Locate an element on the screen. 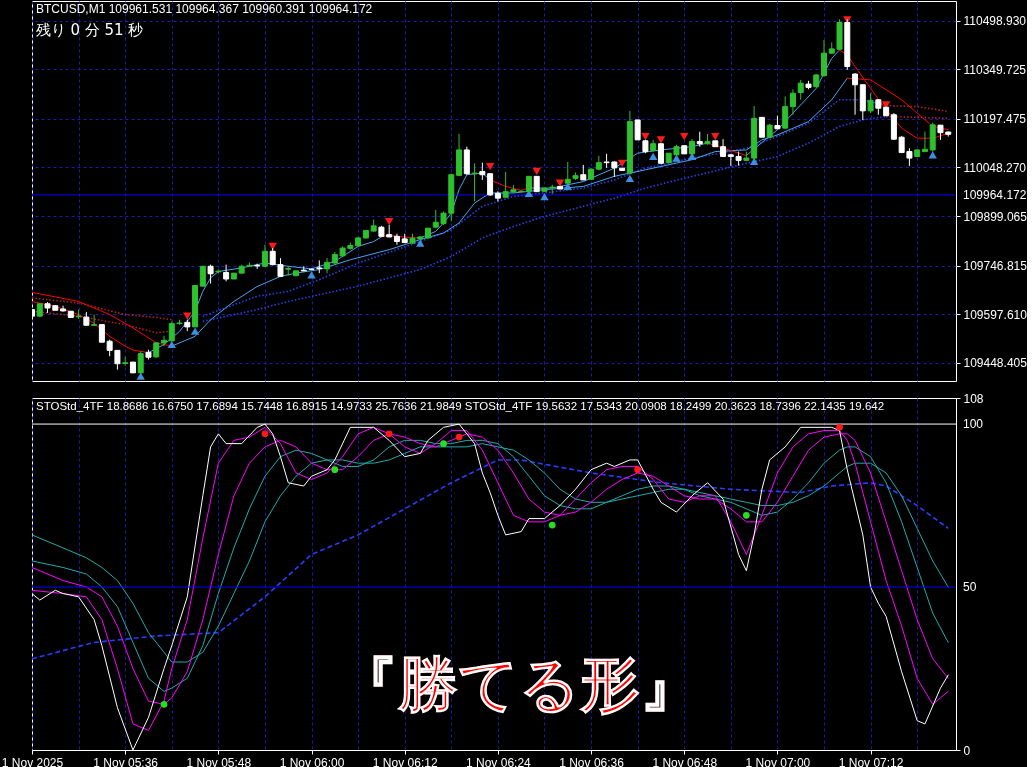 The width and height of the screenshot is (1032, 767). y-tick-label: 109597.610 is located at coordinates (995, 314).